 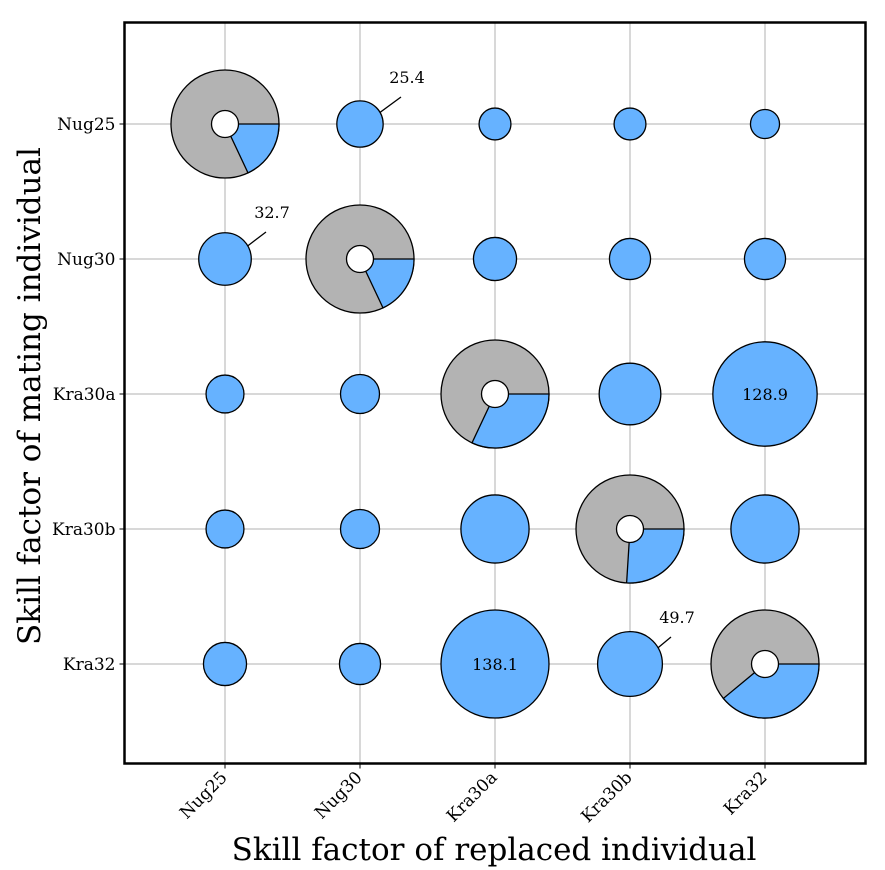 I want to click on value-label: 138.1, so click(x=495, y=664).